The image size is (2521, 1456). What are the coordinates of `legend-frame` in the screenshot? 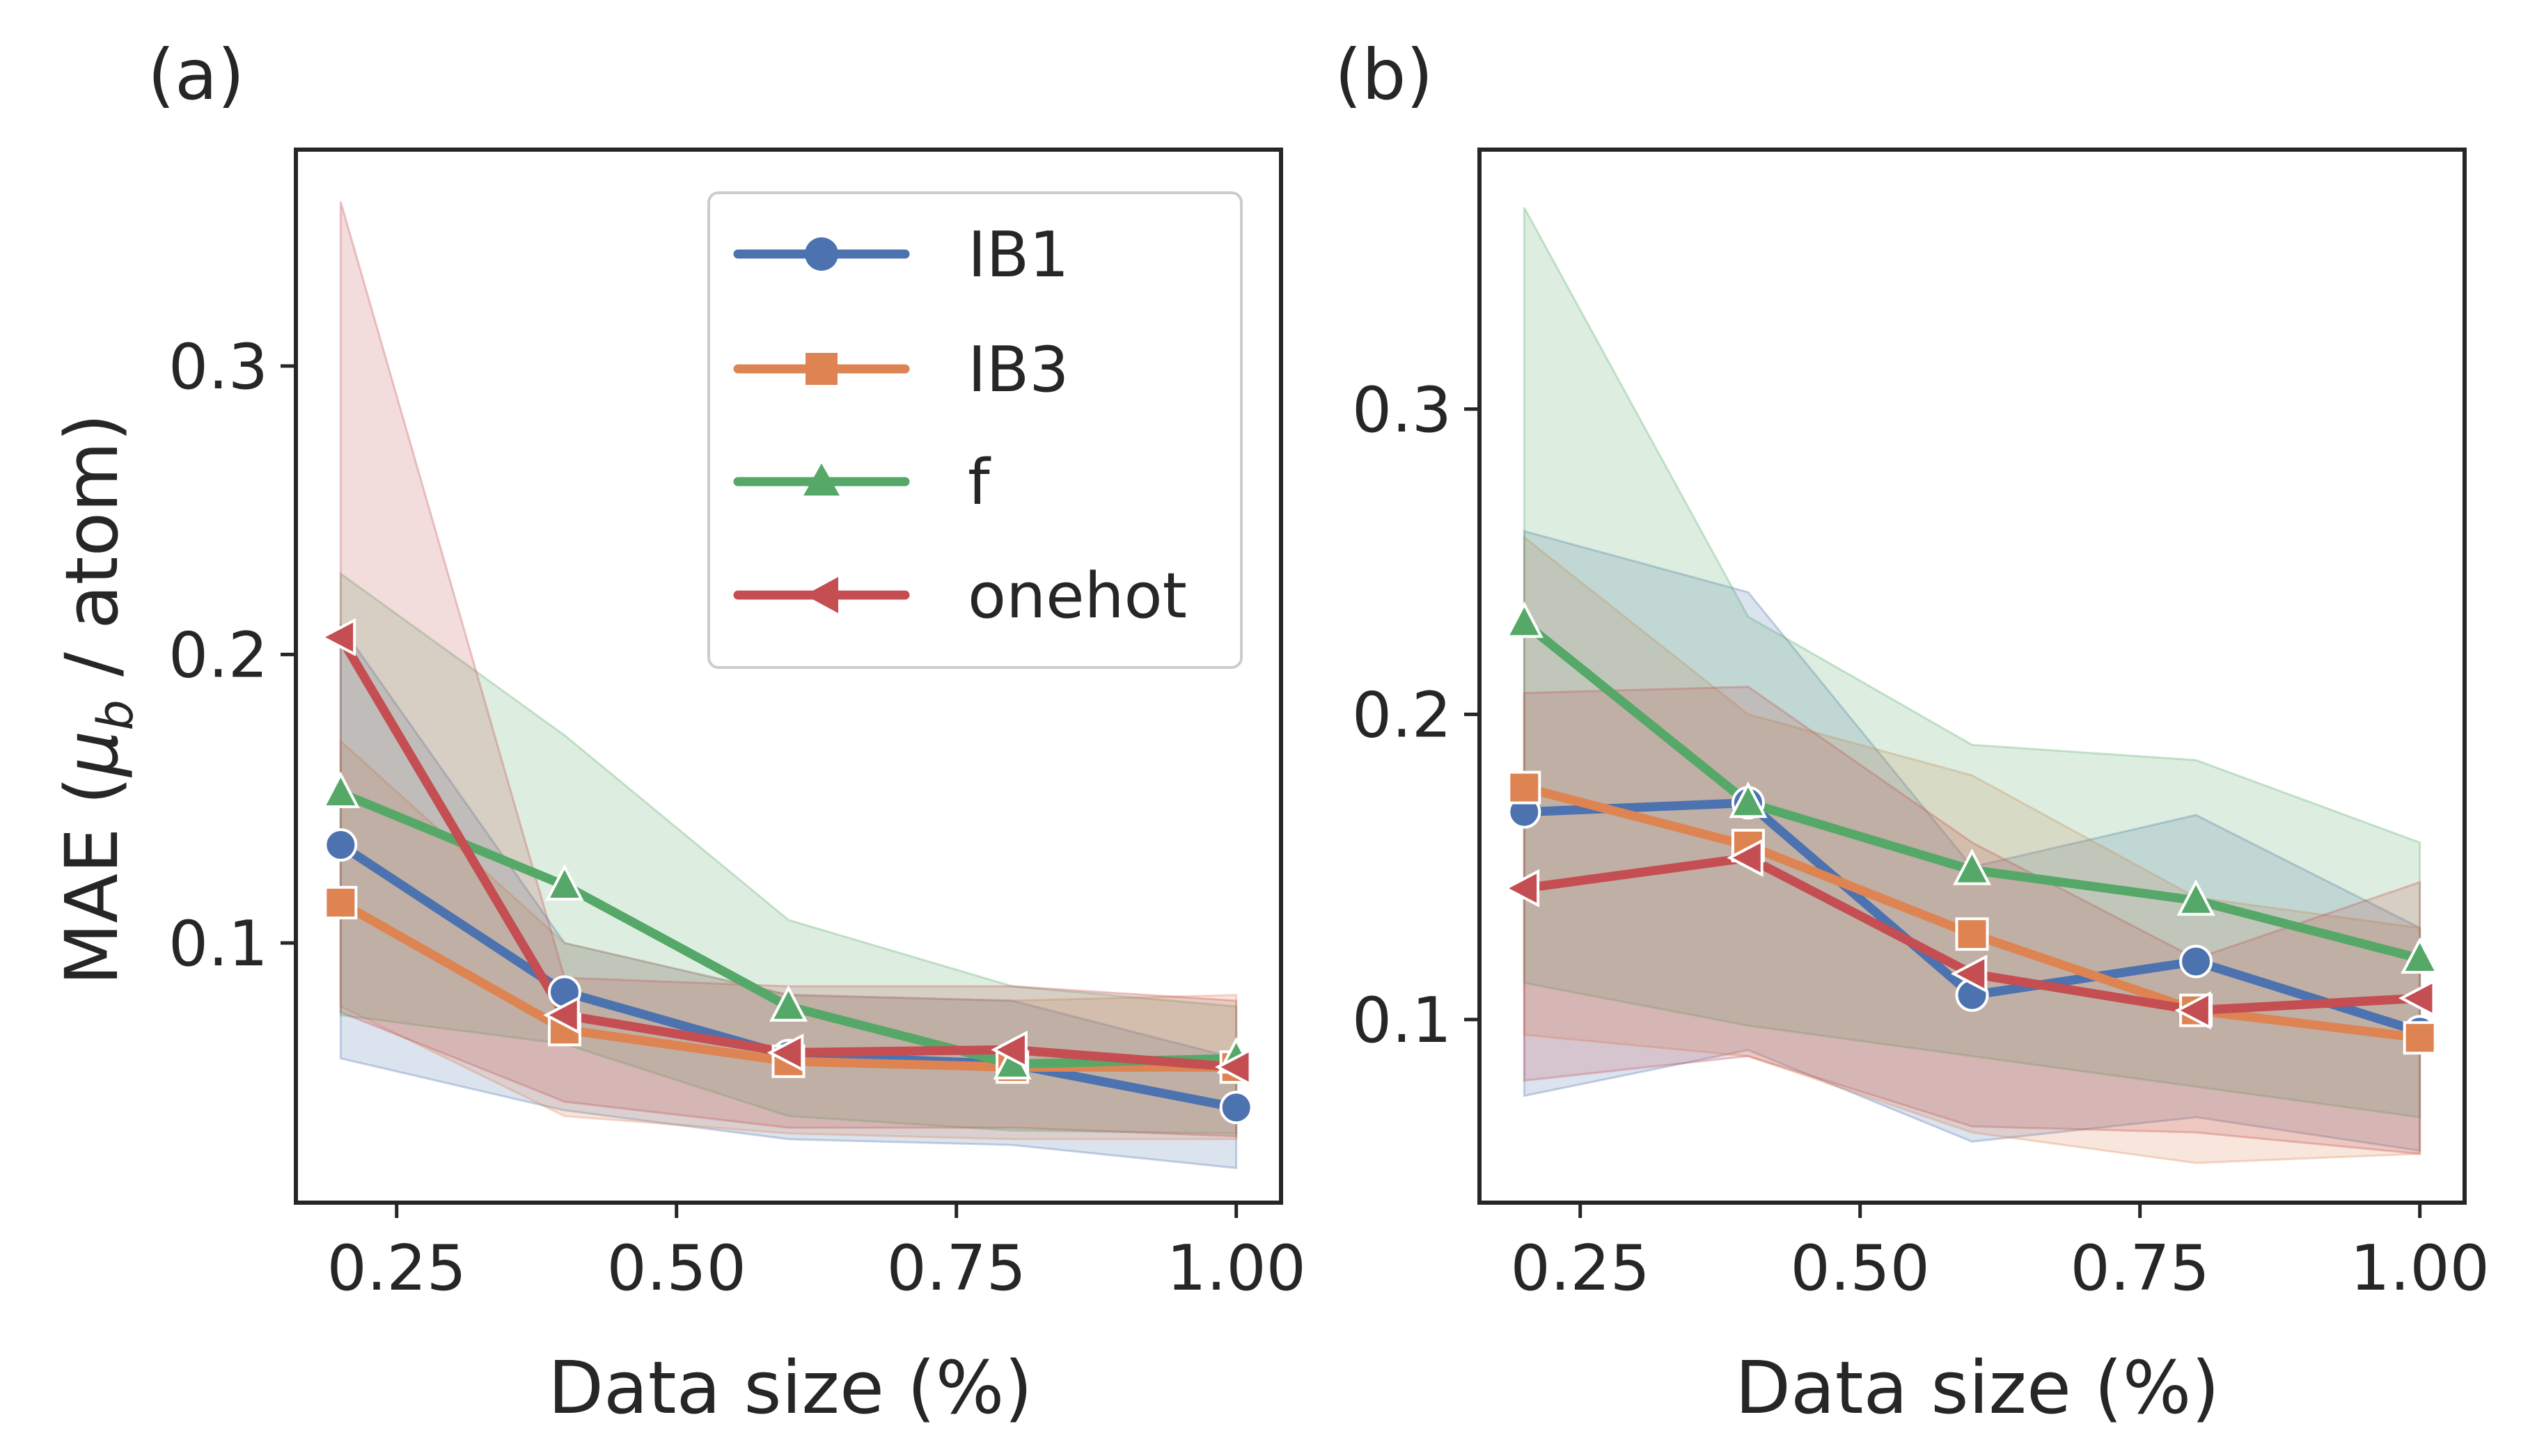 It's located at (975, 430).